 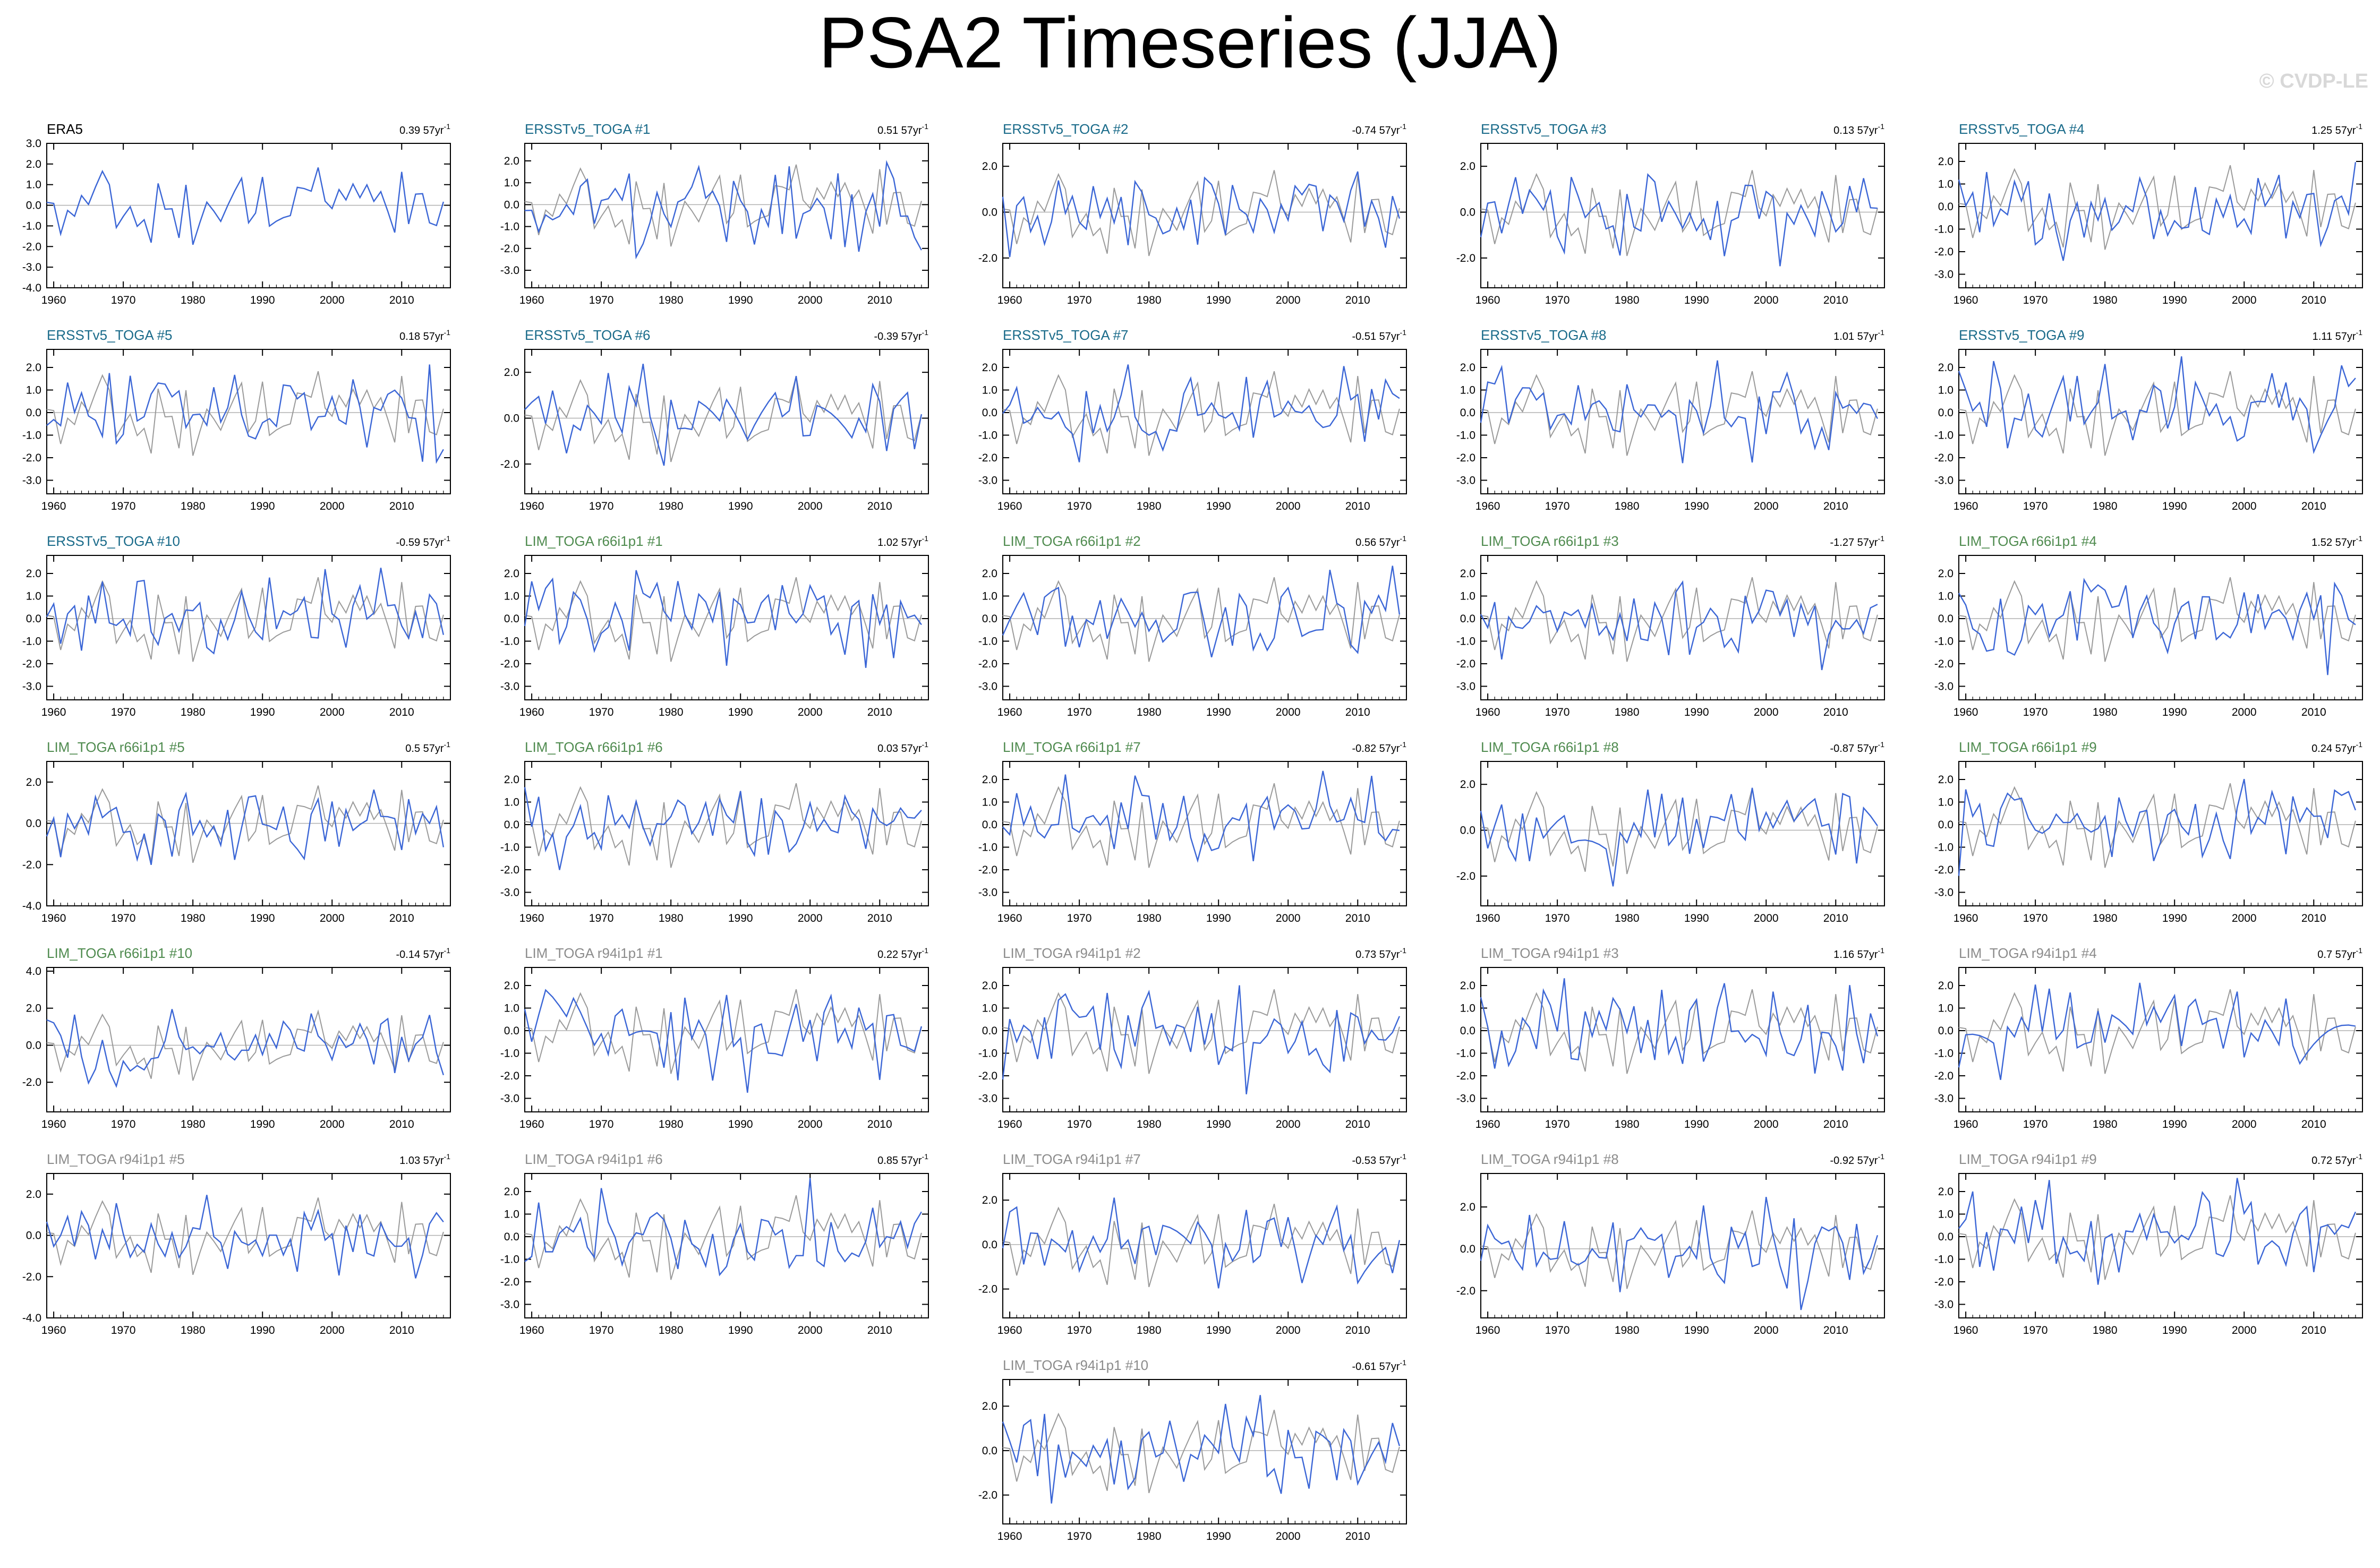 I want to click on panel-title: ERA5, so click(x=65, y=129).